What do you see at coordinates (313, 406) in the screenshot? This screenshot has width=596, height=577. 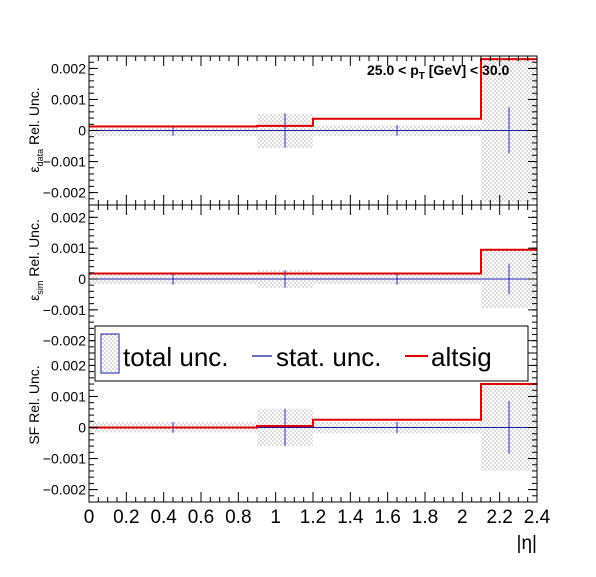 I see `altsig-step-line-bottom` at bounding box center [313, 406].